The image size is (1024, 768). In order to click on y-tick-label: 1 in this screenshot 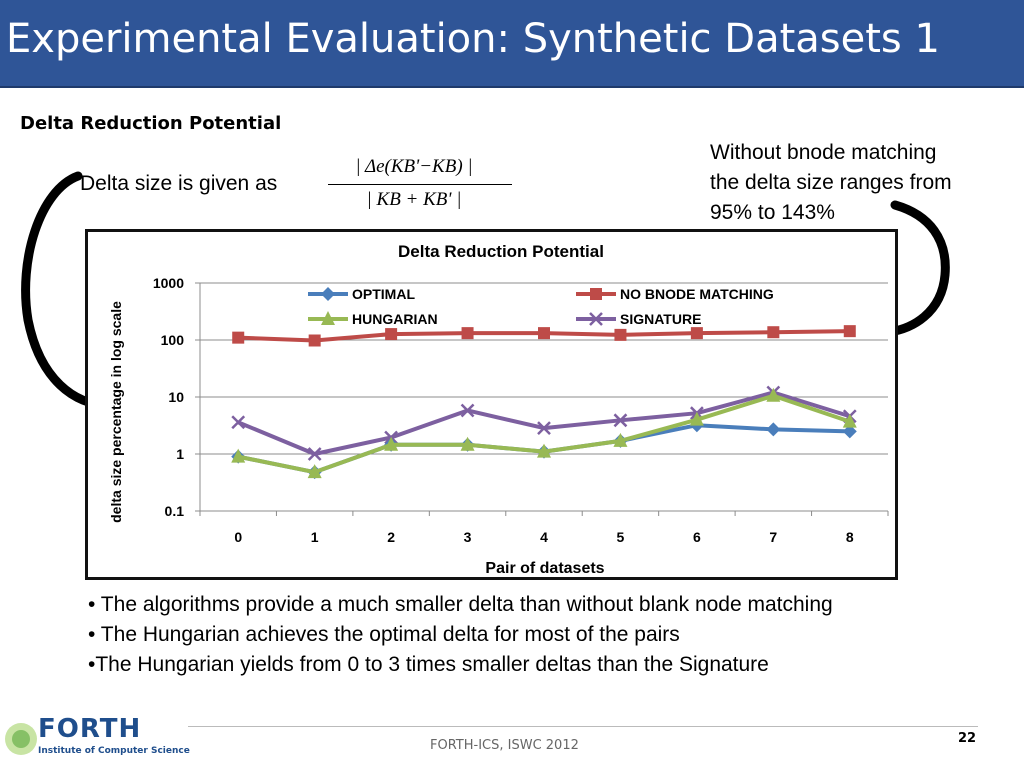, I will do `click(180, 454)`.